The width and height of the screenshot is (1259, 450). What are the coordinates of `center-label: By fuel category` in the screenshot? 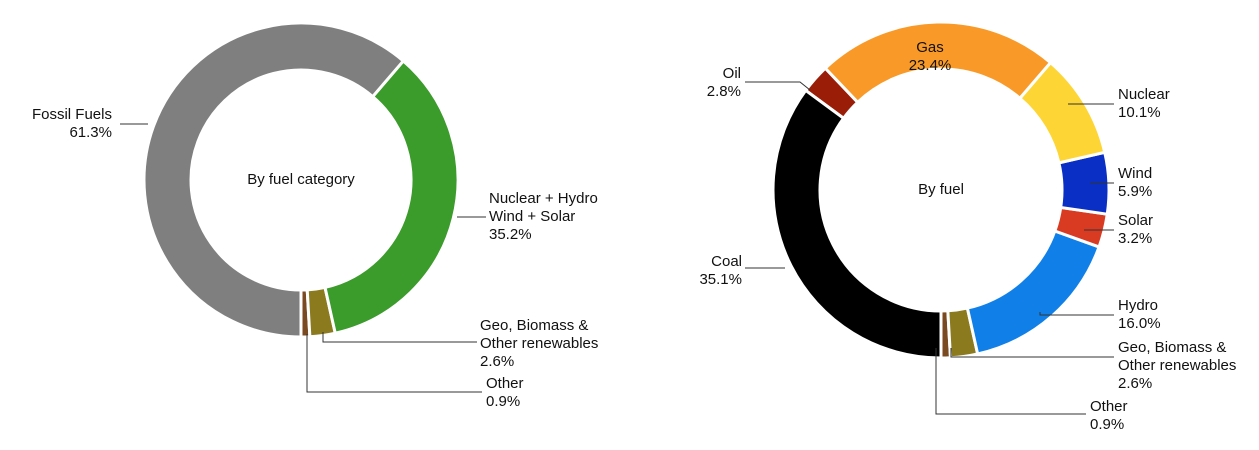 It's located at (301, 179).